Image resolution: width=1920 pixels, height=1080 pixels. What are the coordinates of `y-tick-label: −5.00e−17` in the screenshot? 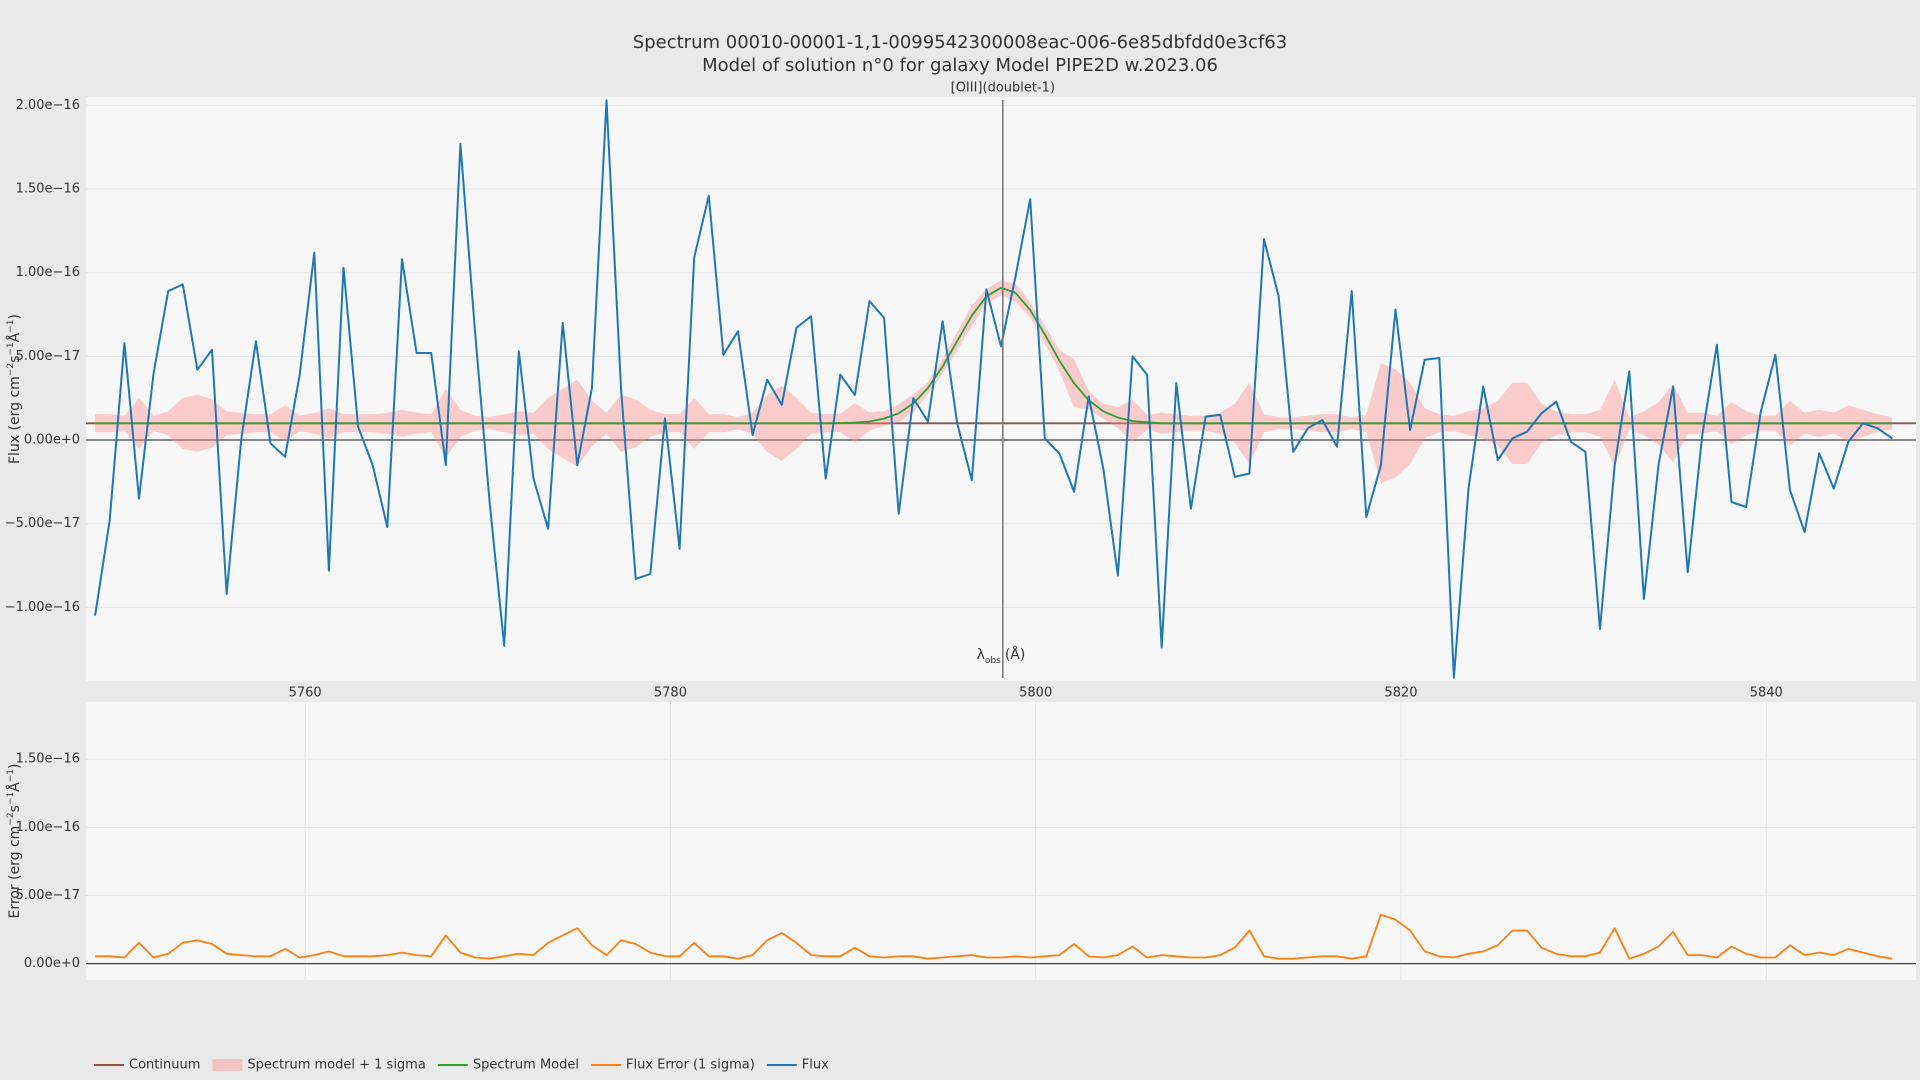 It's located at (42, 523).